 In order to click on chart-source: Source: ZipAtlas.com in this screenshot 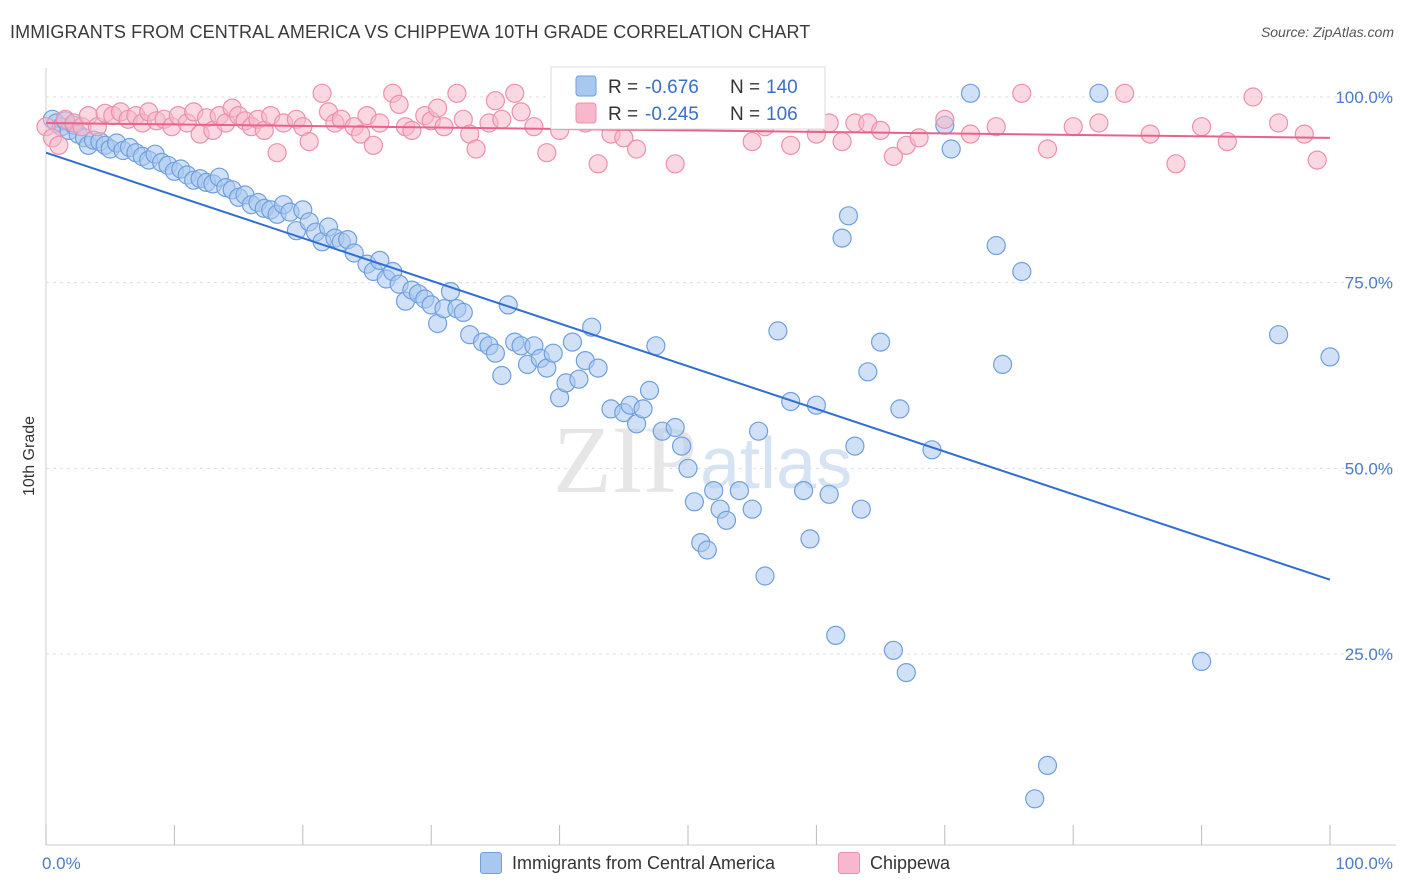, I will do `click(1327, 32)`.